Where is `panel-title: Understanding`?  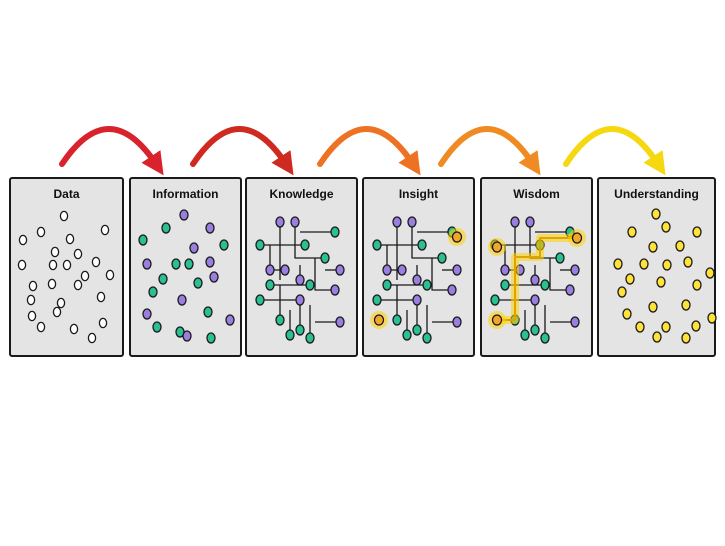
panel-title: Understanding is located at coordinates (656, 194).